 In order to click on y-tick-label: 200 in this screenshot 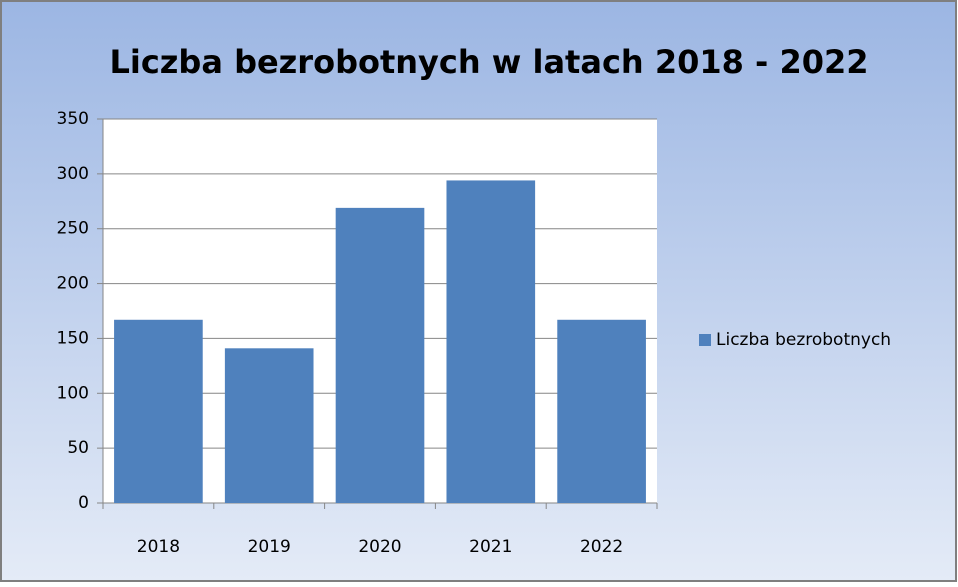, I will do `click(73, 284)`.